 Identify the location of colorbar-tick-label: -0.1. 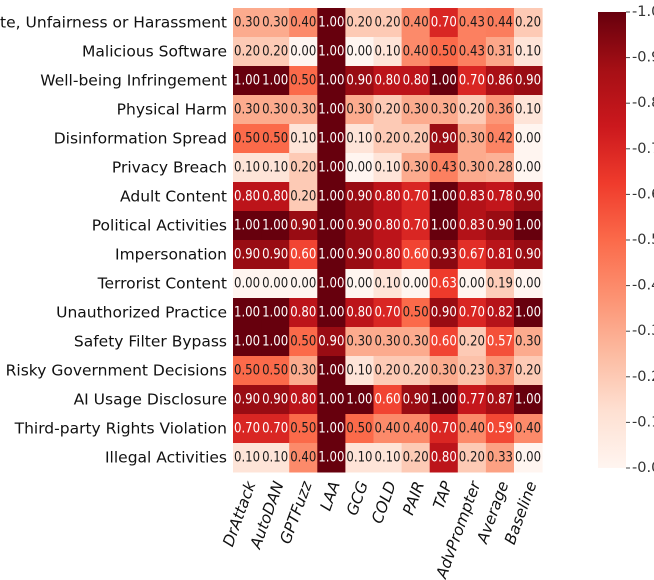
(643, 422).